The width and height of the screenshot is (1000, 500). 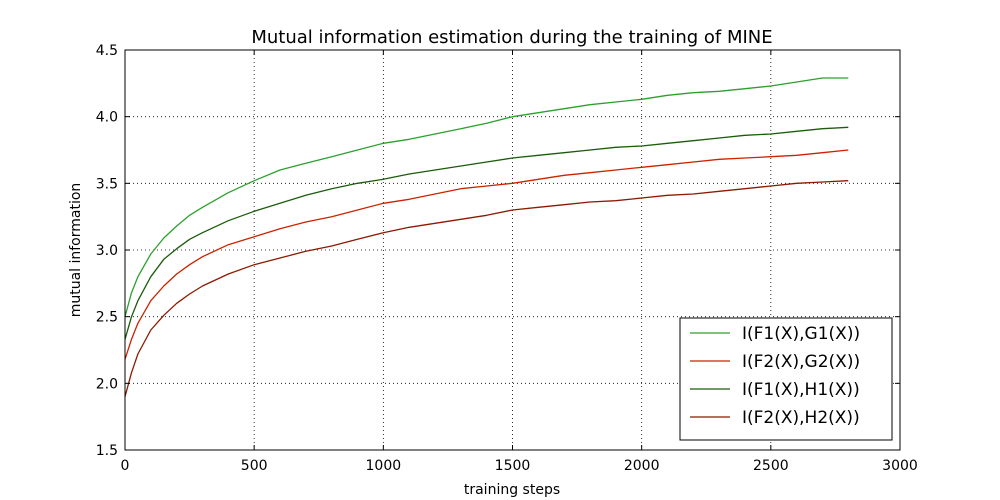 What do you see at coordinates (801, 362) in the screenshot?
I see `legend-label: I(F2(X),G2(X))` at bounding box center [801, 362].